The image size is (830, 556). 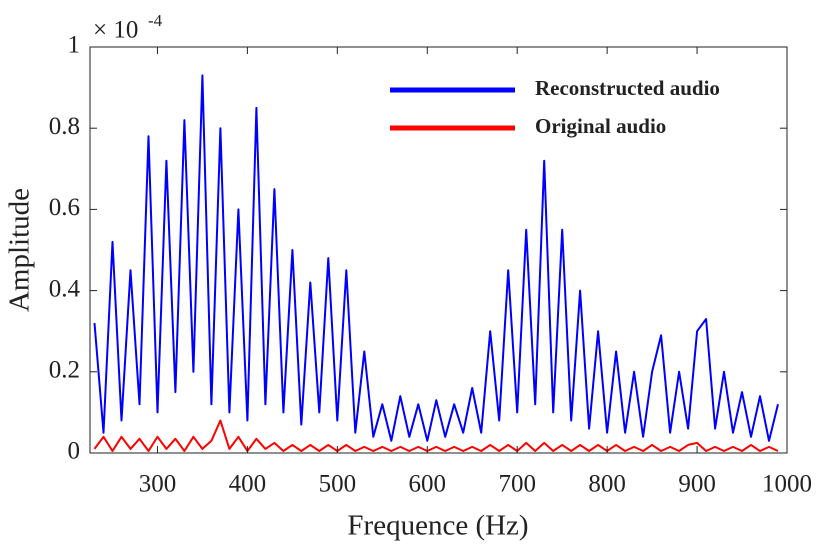 I want to click on x-tick-label: 400, so click(x=248, y=484).